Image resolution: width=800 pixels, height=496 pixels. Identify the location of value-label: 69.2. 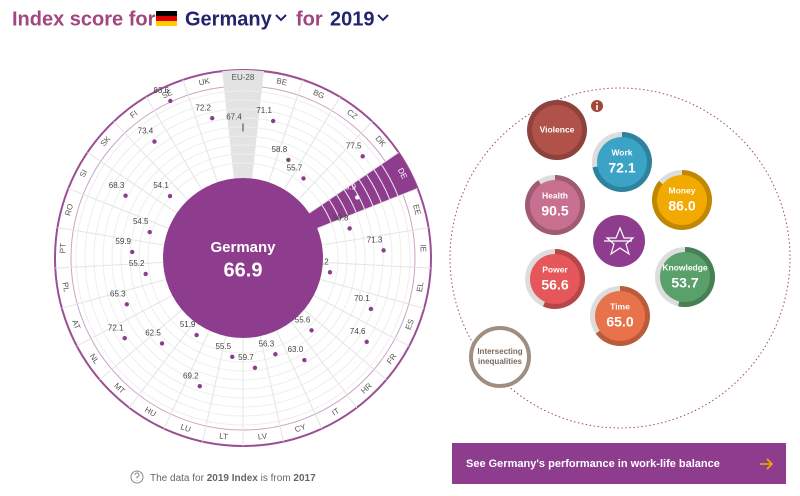
(191, 375).